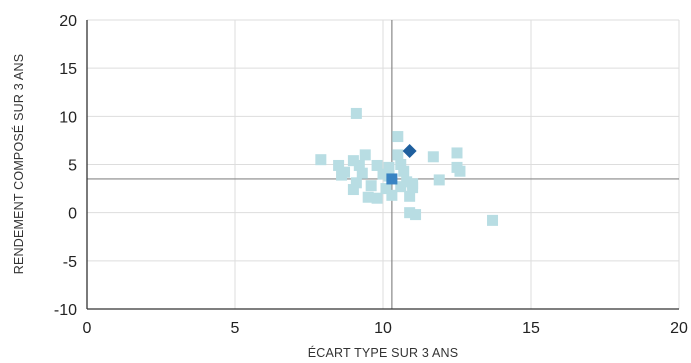  I want to click on x-tick-label: 15, so click(531, 328).